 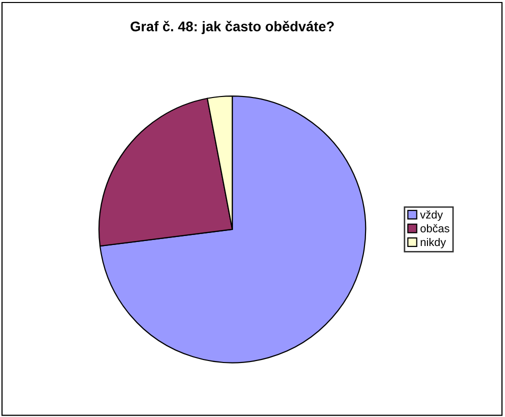 I want to click on legend-label: občas, so click(x=435, y=228).